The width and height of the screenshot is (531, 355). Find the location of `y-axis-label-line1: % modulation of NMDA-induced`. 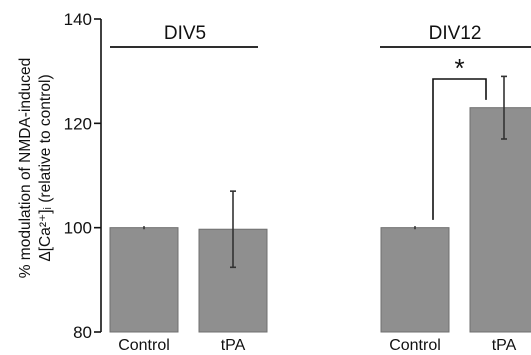

y-axis-label-line1: % modulation of NMDA-induced is located at coordinates (25, 168).